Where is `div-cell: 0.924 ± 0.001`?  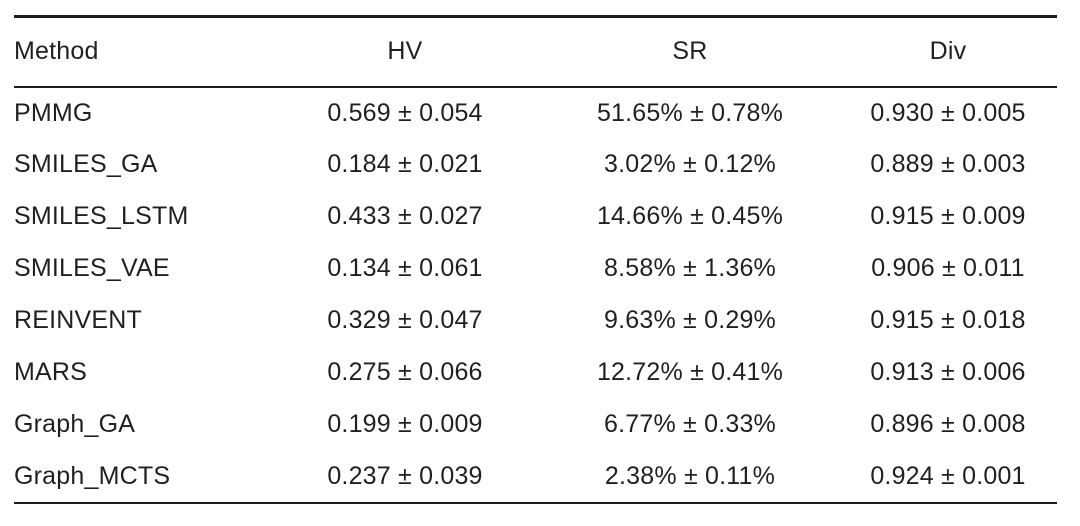
div-cell: 0.924 ± 0.001 is located at coordinates (948, 475).